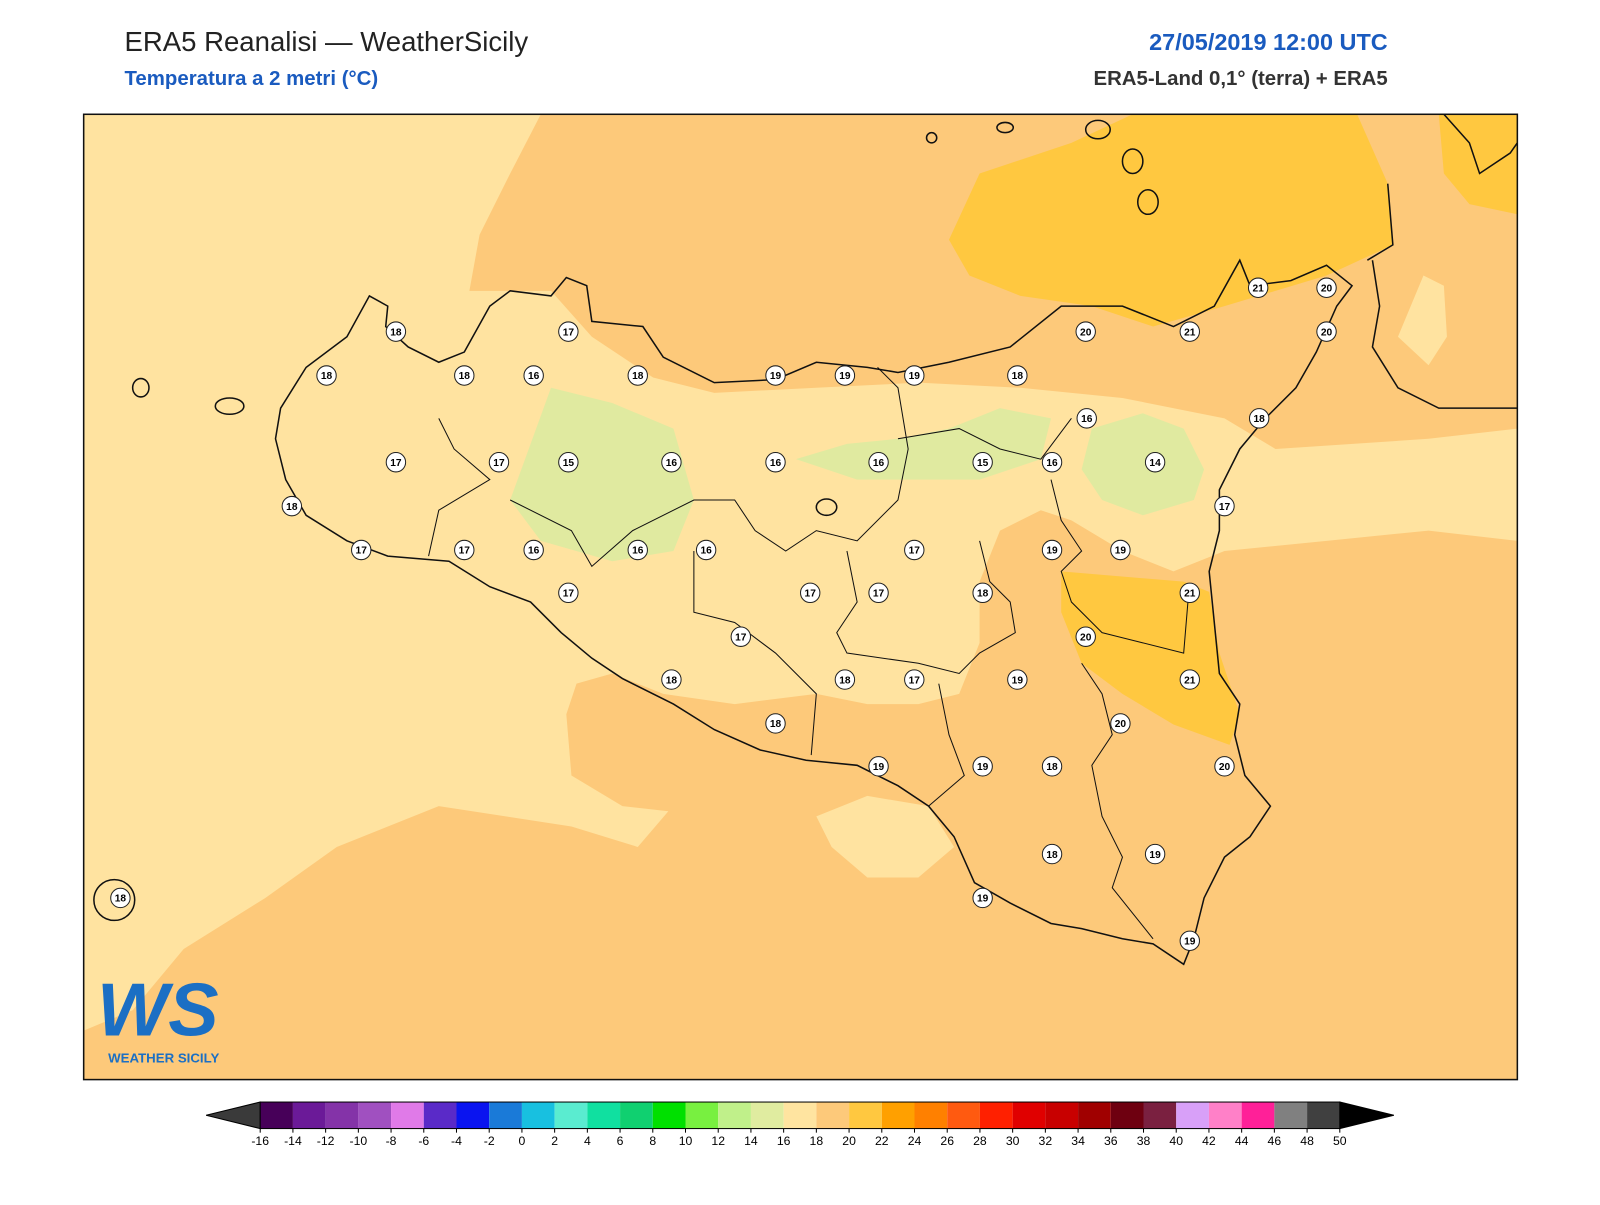 This screenshot has width=1600, height=1205. What do you see at coordinates (522, 1141) in the screenshot?
I see `colorbar-tick-label: 0` at bounding box center [522, 1141].